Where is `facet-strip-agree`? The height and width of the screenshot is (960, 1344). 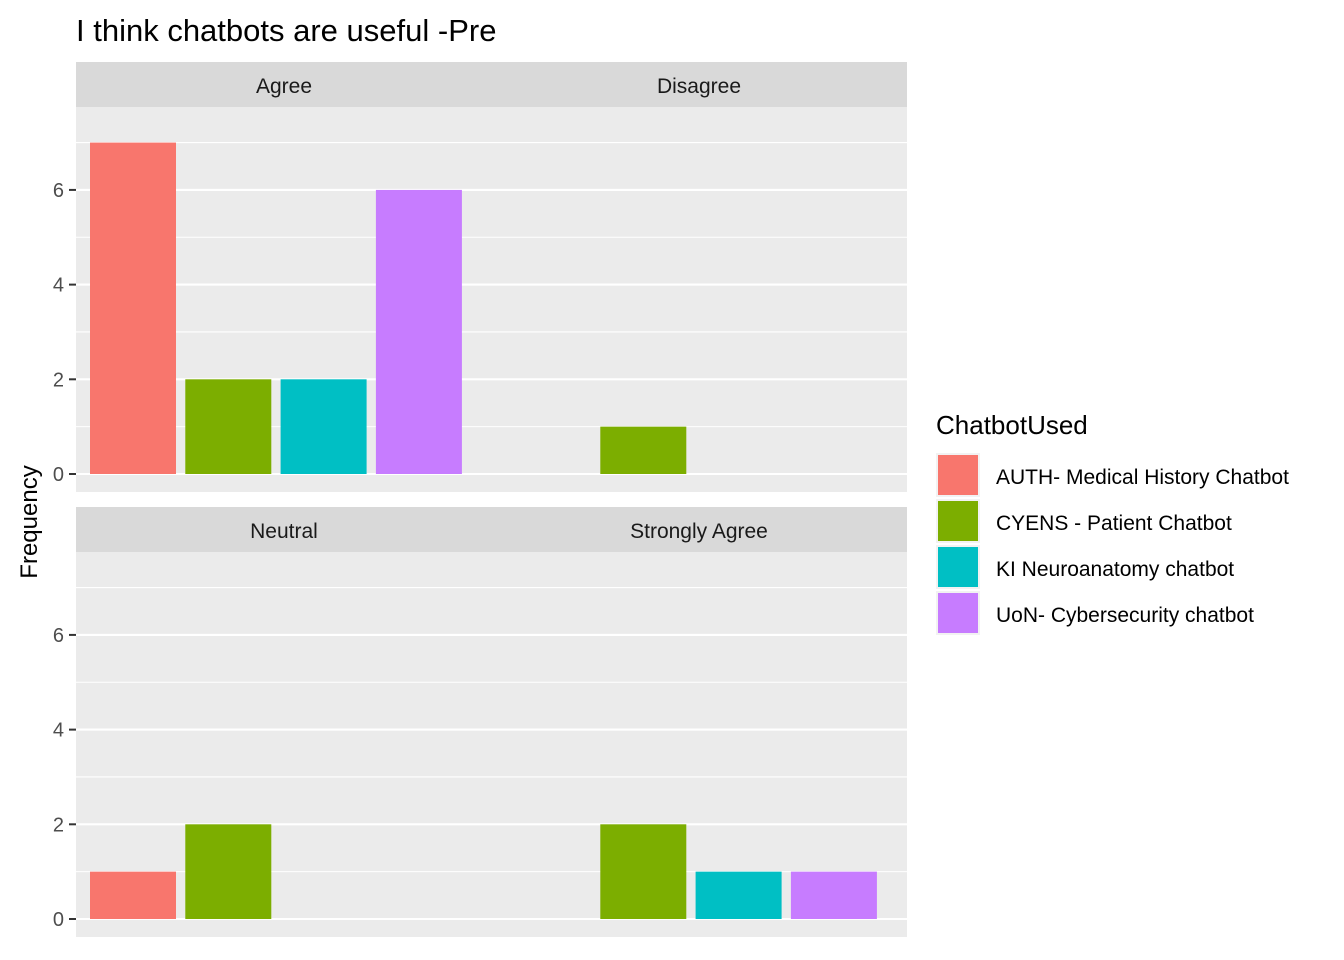 facet-strip-agree is located at coordinates (284, 84).